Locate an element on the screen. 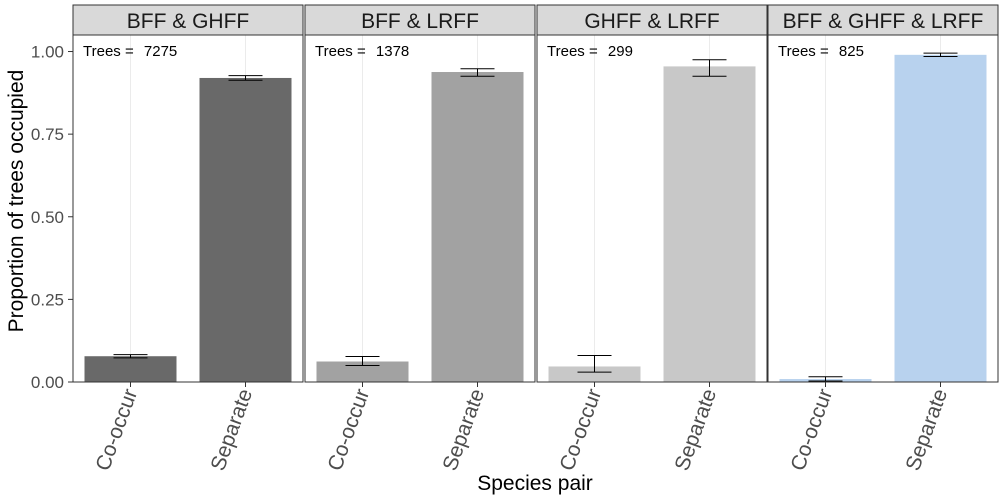  trees-value: 7275 is located at coordinates (160, 51).